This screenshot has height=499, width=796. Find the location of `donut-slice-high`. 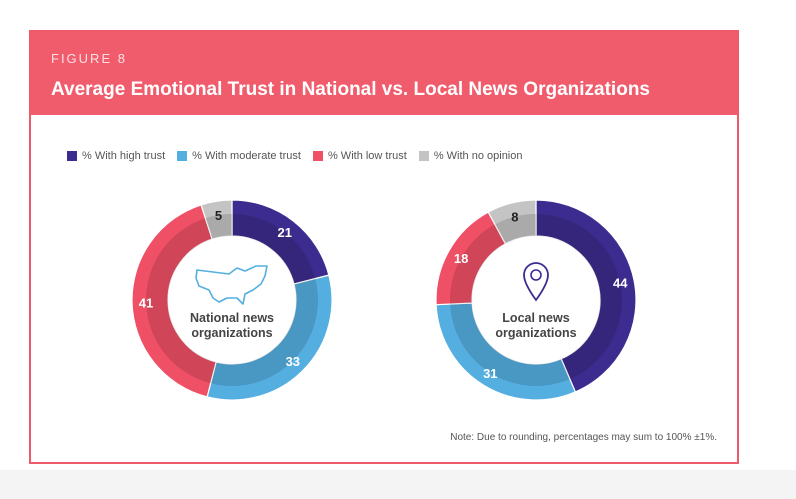

donut-slice-high is located at coordinates (586, 296).